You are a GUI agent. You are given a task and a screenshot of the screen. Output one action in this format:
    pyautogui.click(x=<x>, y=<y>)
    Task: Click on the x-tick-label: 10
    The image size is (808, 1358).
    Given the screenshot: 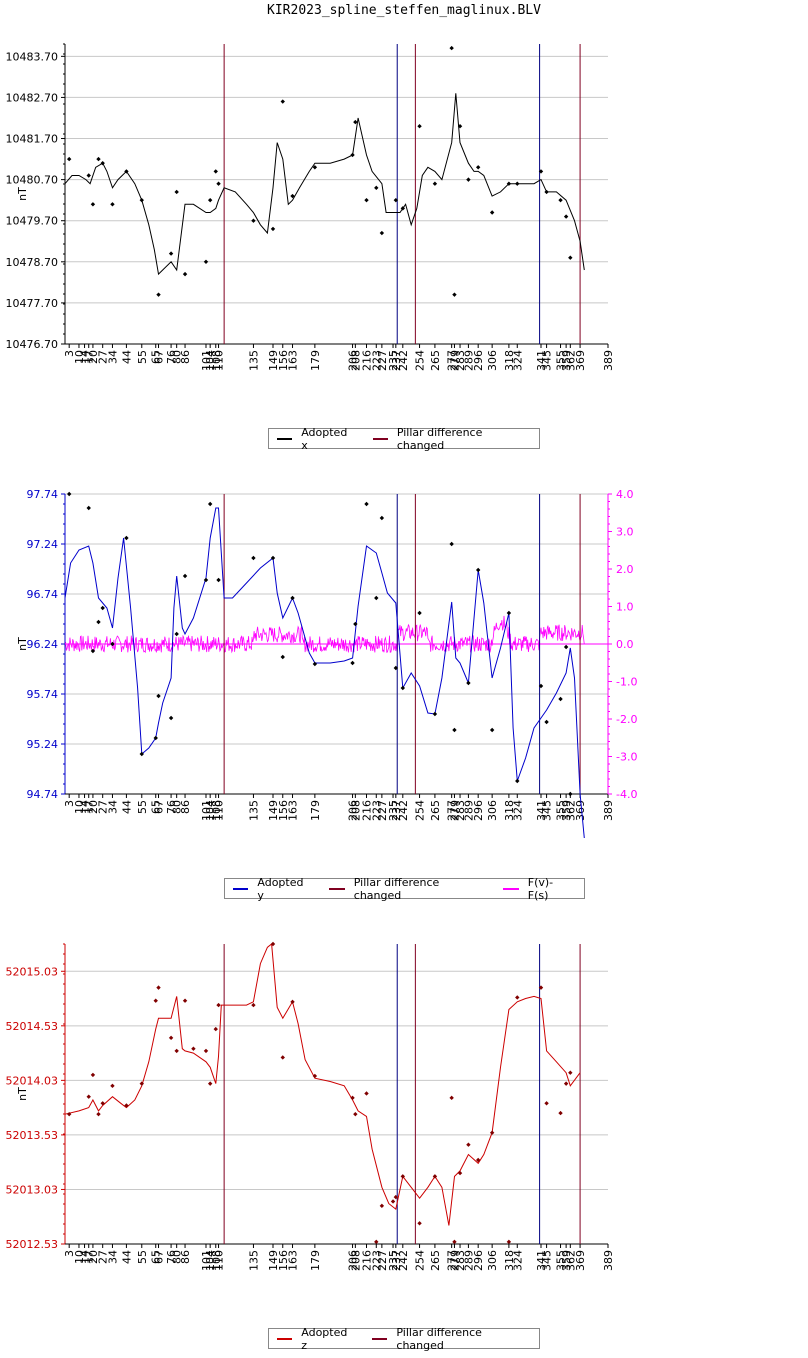 What is the action you would take?
    pyautogui.click(x=79, y=357)
    